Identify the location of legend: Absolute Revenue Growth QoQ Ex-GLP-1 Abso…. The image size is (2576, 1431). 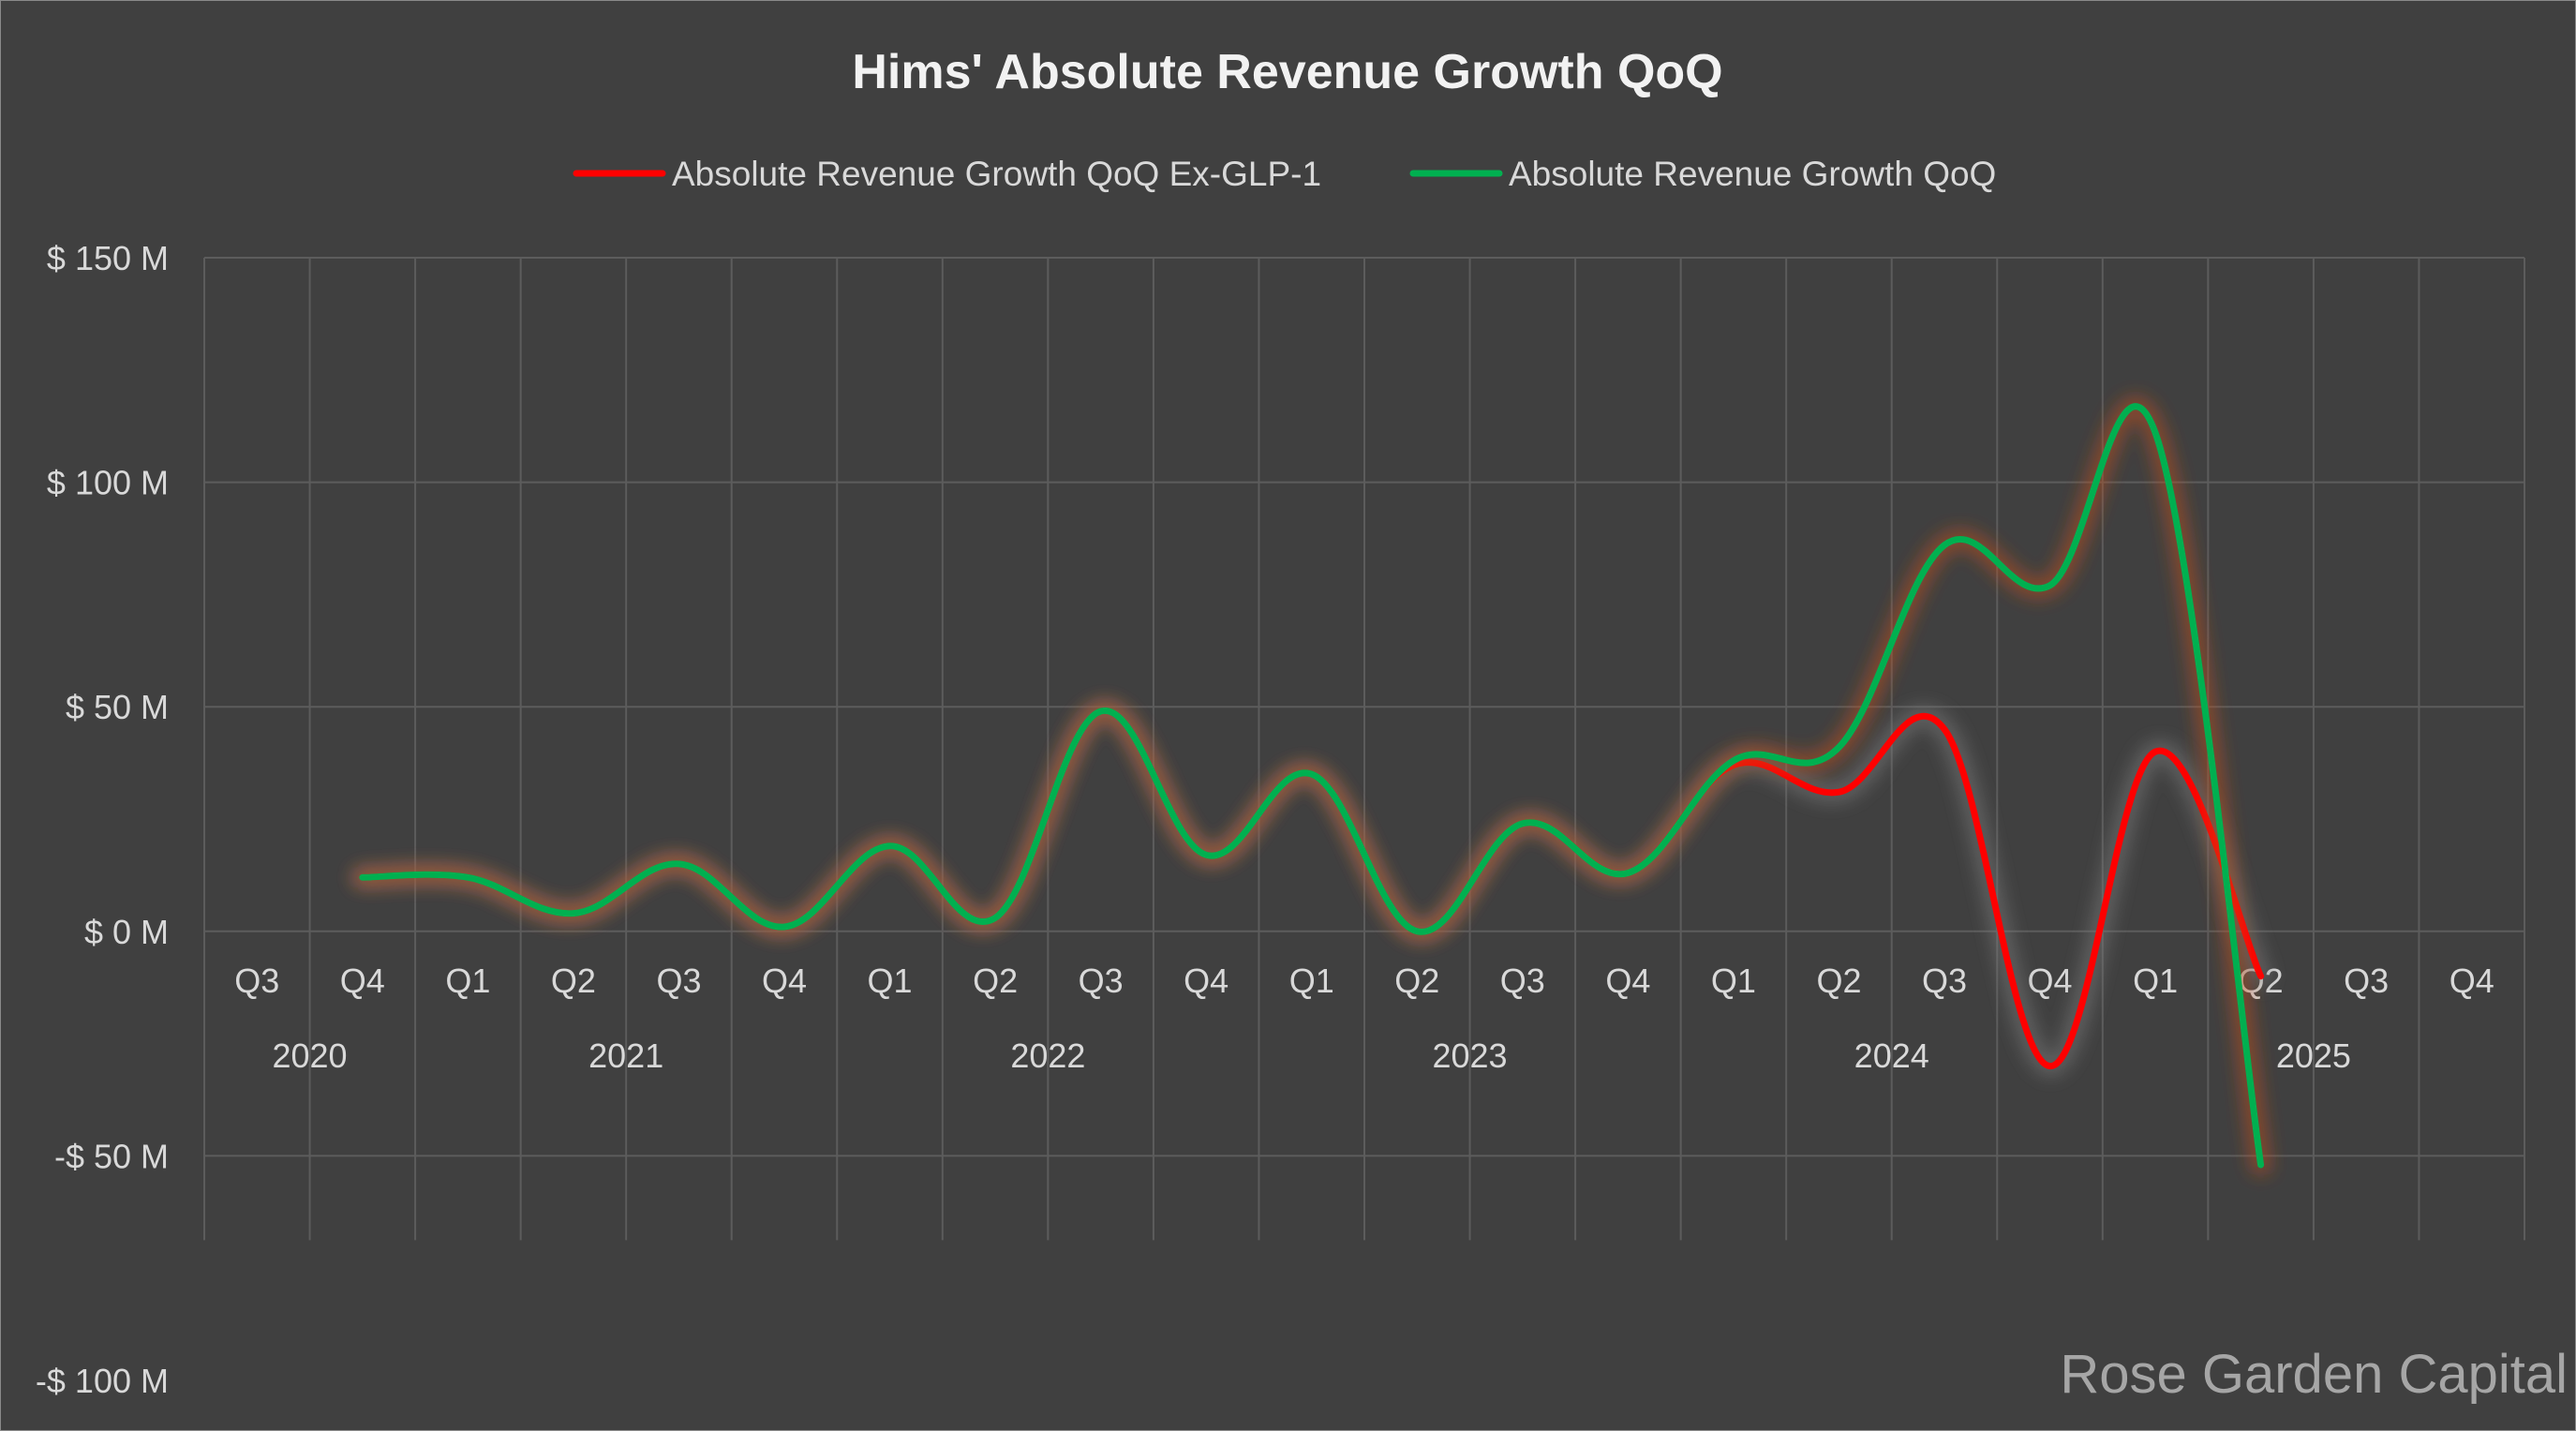
(1284, 174).